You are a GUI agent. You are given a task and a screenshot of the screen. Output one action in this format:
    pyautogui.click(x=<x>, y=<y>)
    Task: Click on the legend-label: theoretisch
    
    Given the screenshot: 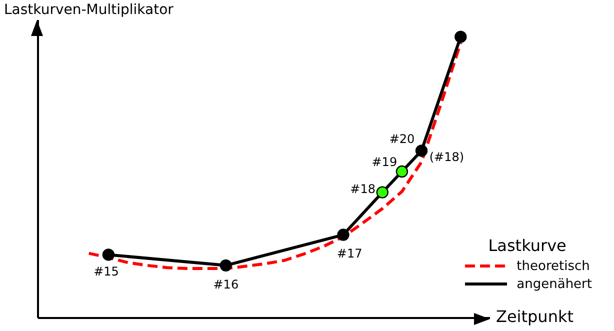 What is the action you would take?
    pyautogui.click(x=553, y=266)
    